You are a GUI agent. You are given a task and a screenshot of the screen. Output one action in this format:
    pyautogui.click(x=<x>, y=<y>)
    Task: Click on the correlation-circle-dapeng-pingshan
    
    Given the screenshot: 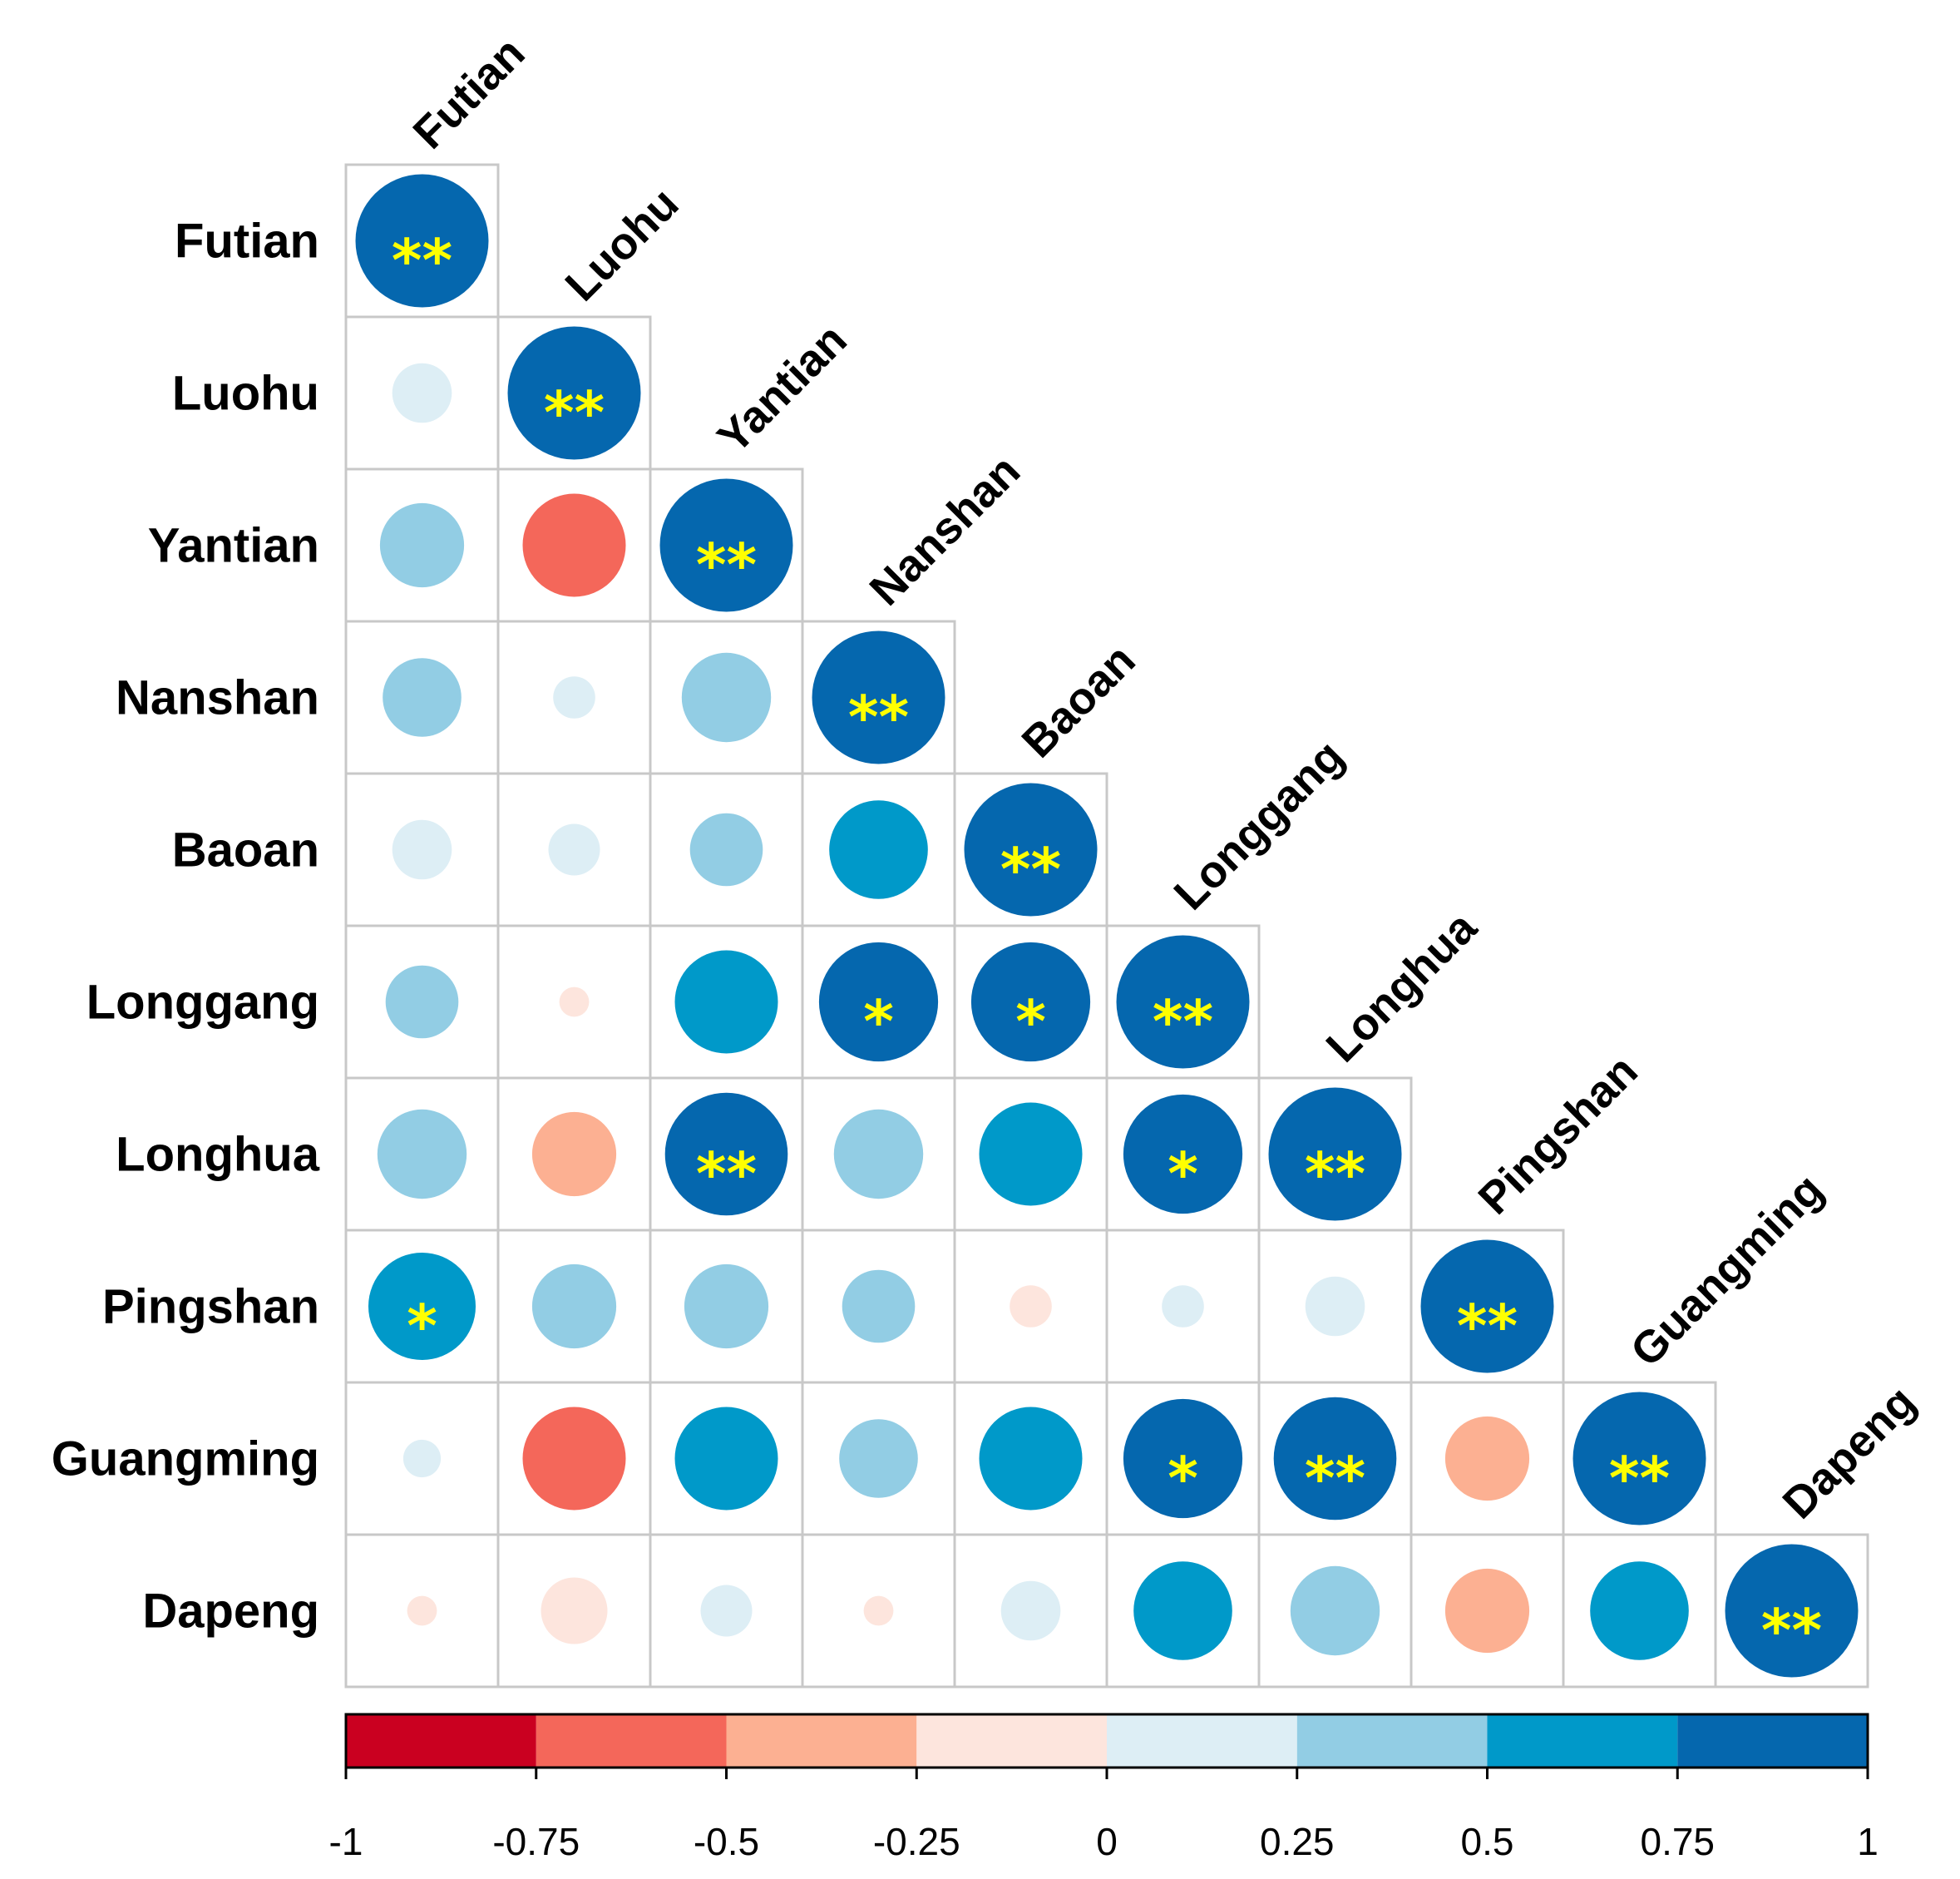 What is the action you would take?
    pyautogui.click(x=1487, y=1611)
    